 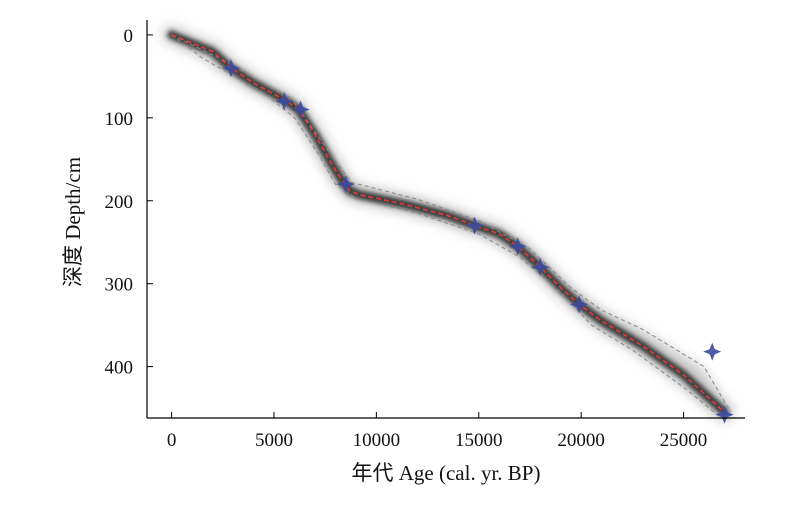 I want to click on y-axis-title: 深度 Depth/cm, so click(x=73, y=222).